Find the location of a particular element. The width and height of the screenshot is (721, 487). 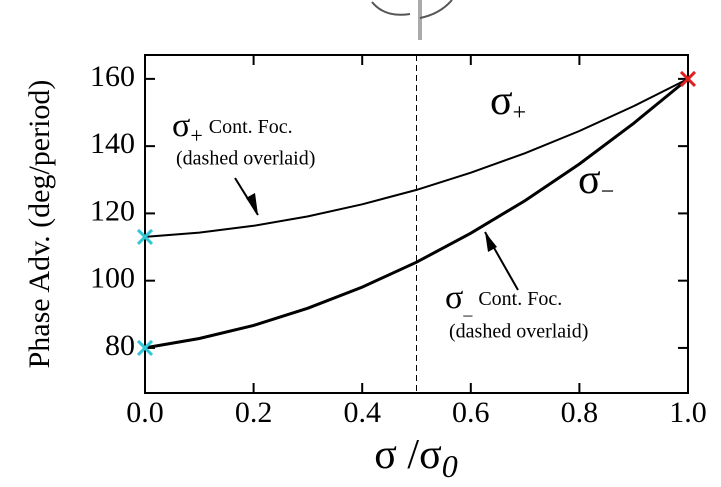

y-tick-label: 160 is located at coordinates (112, 76).